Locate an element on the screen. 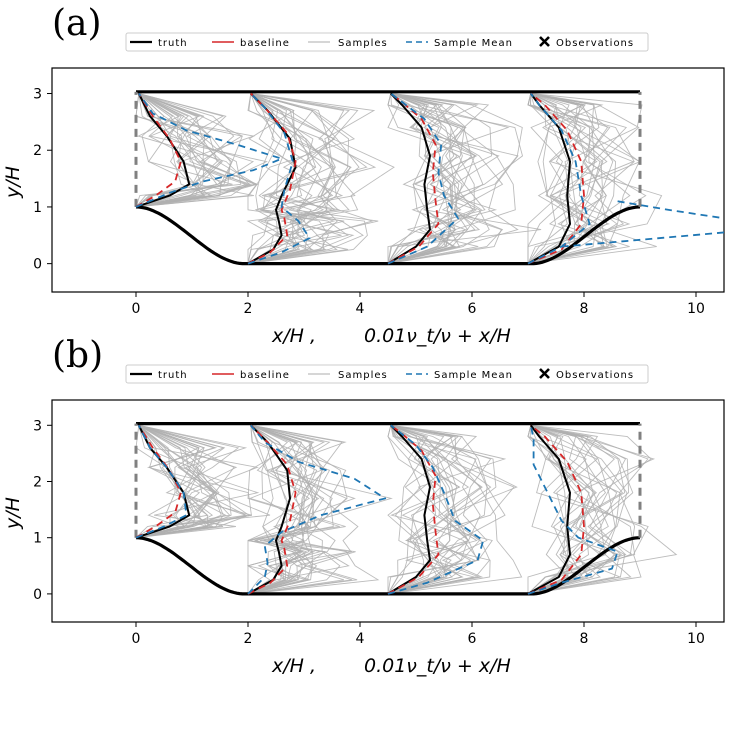 This screenshot has height=733, width=747. x-axis-label-right: 0.01ν_t/ν + x/H is located at coordinates (437, 336).